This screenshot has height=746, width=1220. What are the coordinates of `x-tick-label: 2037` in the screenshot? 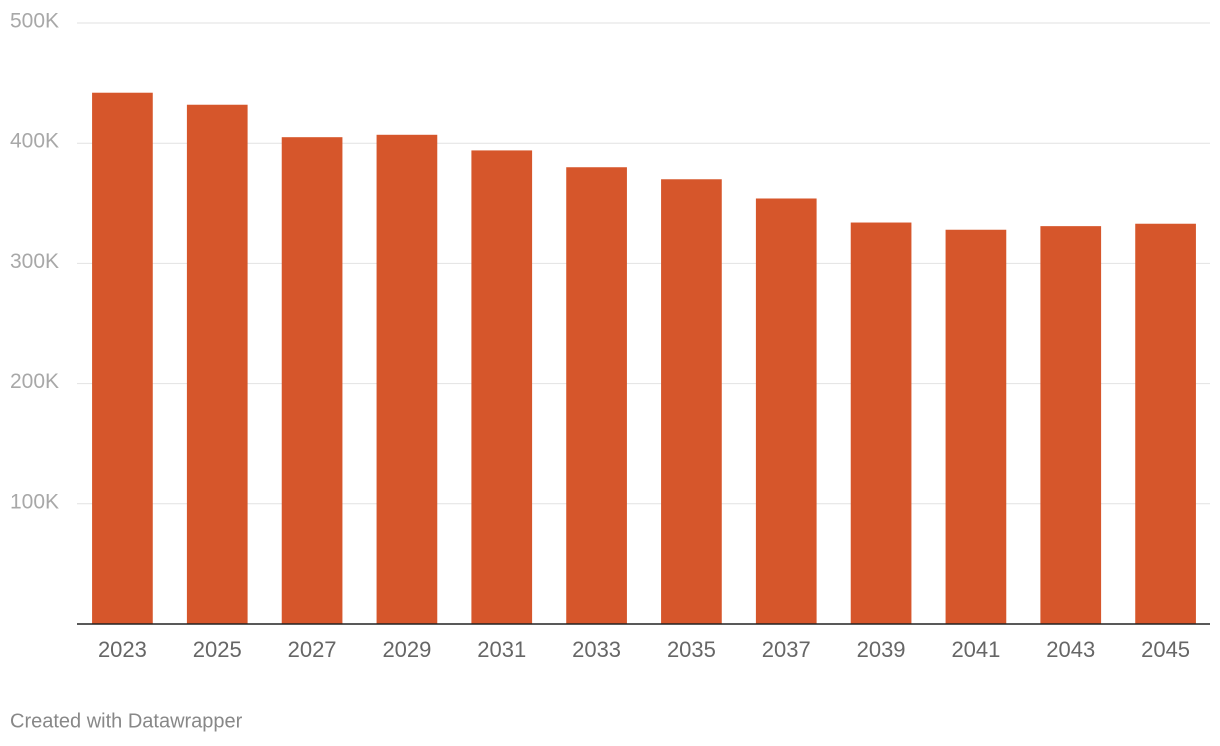 It's located at (786, 649).